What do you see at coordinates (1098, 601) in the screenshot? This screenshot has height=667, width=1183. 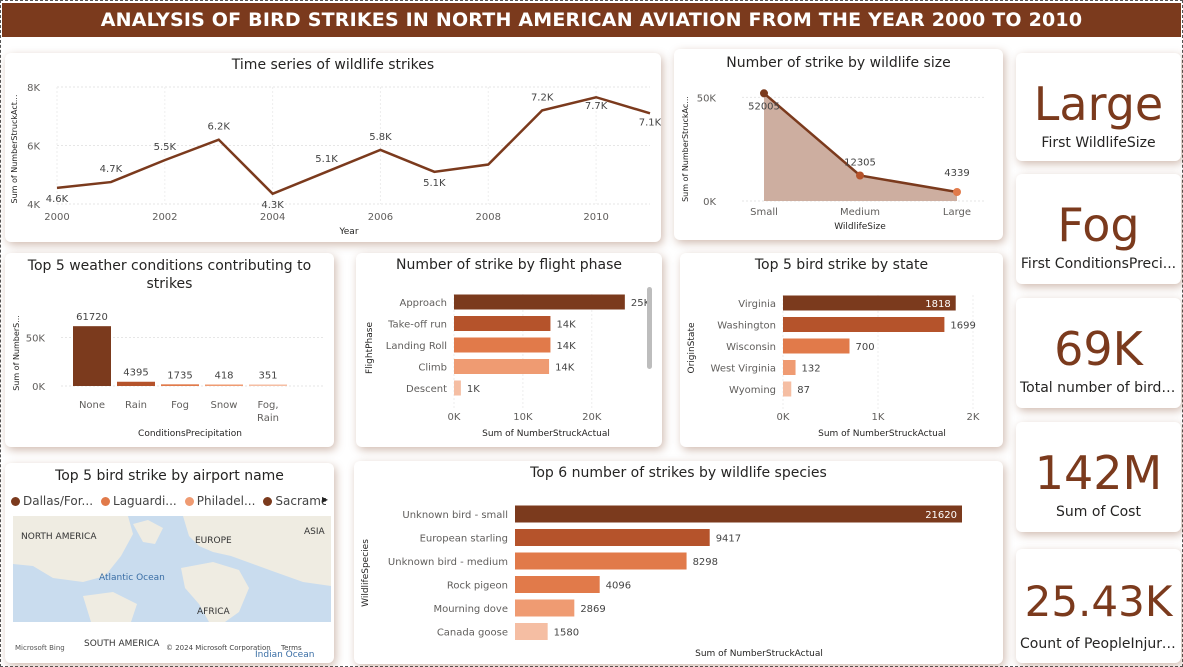 I see `kpi-value: 25.43K` at bounding box center [1098, 601].